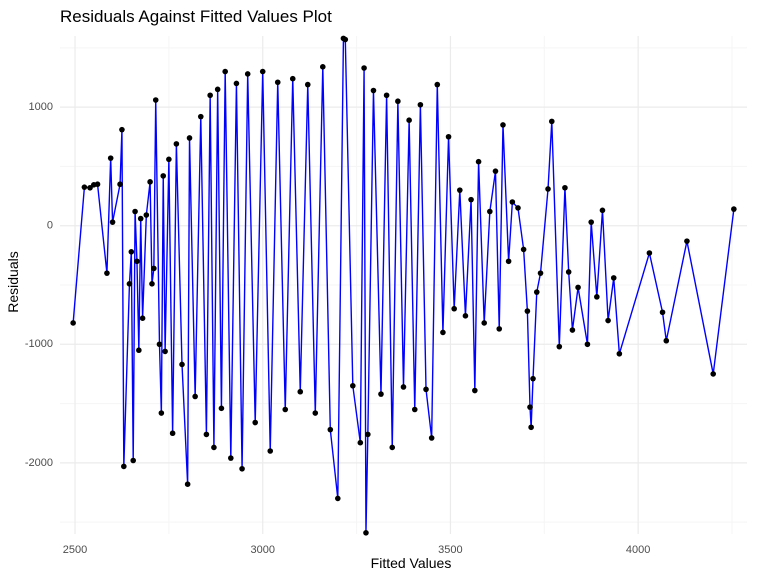 This screenshot has height=576, width=768. What do you see at coordinates (638, 550) in the screenshot?
I see `x-tick-label: 4000` at bounding box center [638, 550].